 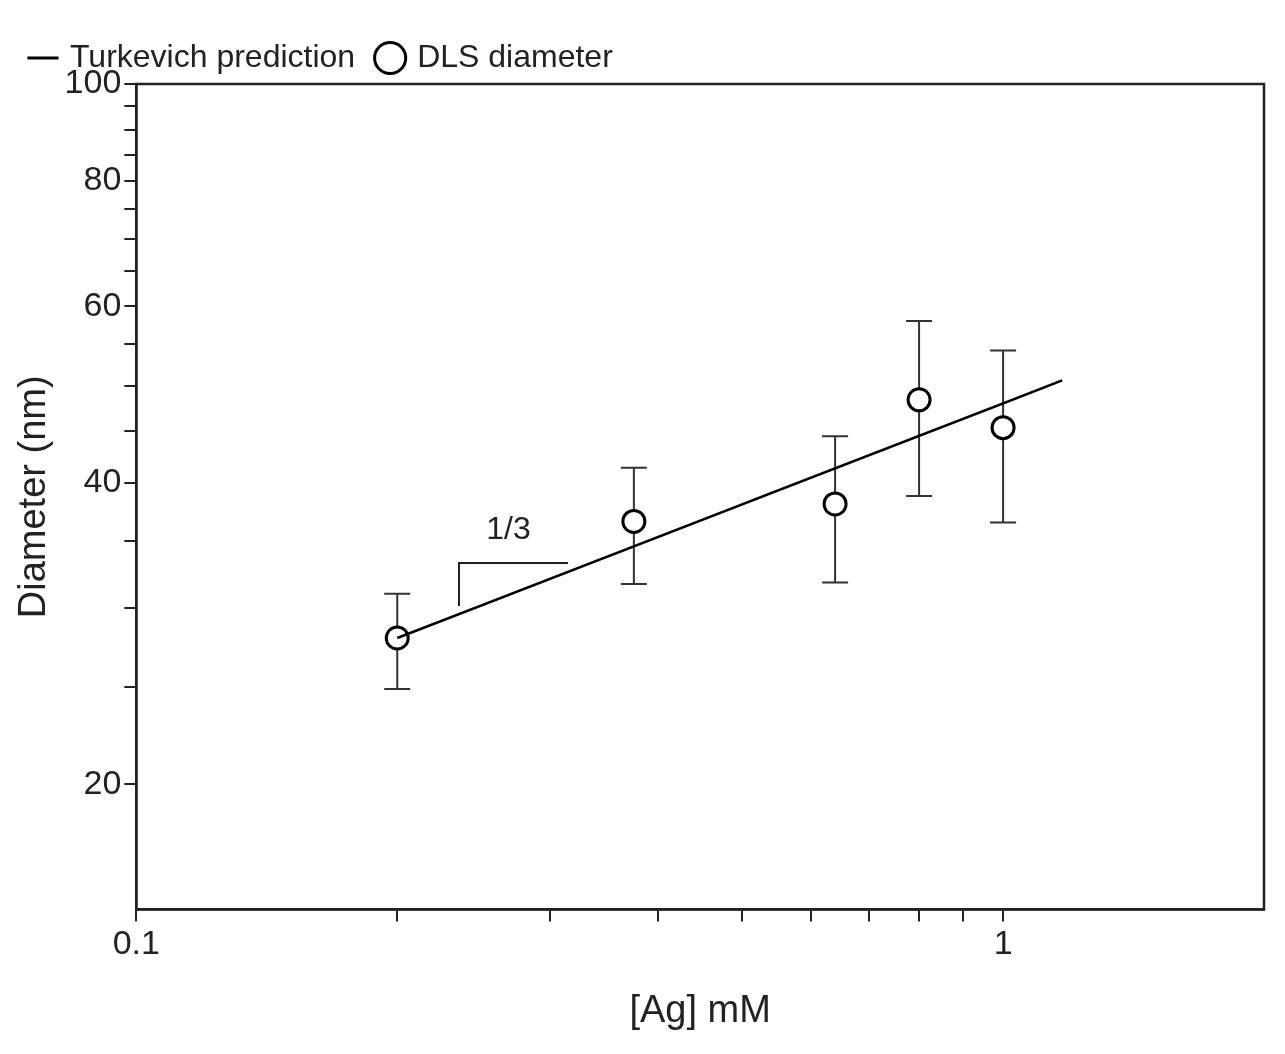 What do you see at coordinates (1003, 942) in the screenshot?
I see `x-tick-label: 1` at bounding box center [1003, 942].